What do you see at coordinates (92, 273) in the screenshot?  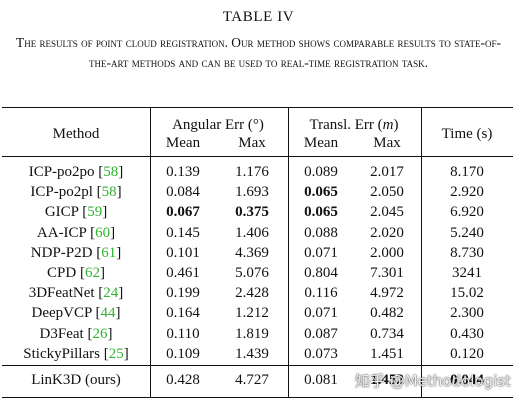 I see `citation-link: 62` at bounding box center [92, 273].